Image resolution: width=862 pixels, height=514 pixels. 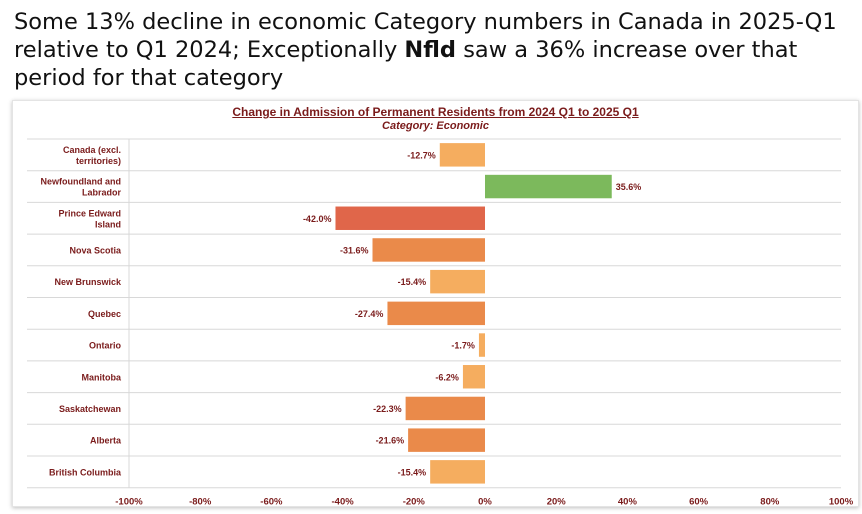 I want to click on x-tick-label: 0%, so click(x=485, y=501).